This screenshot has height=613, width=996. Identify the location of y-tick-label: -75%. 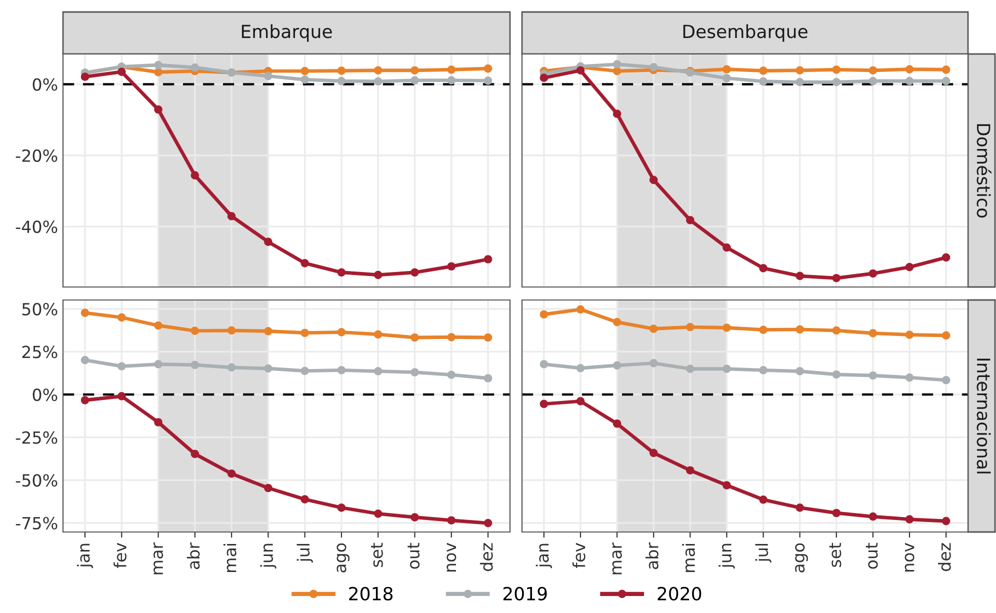
(37, 523).